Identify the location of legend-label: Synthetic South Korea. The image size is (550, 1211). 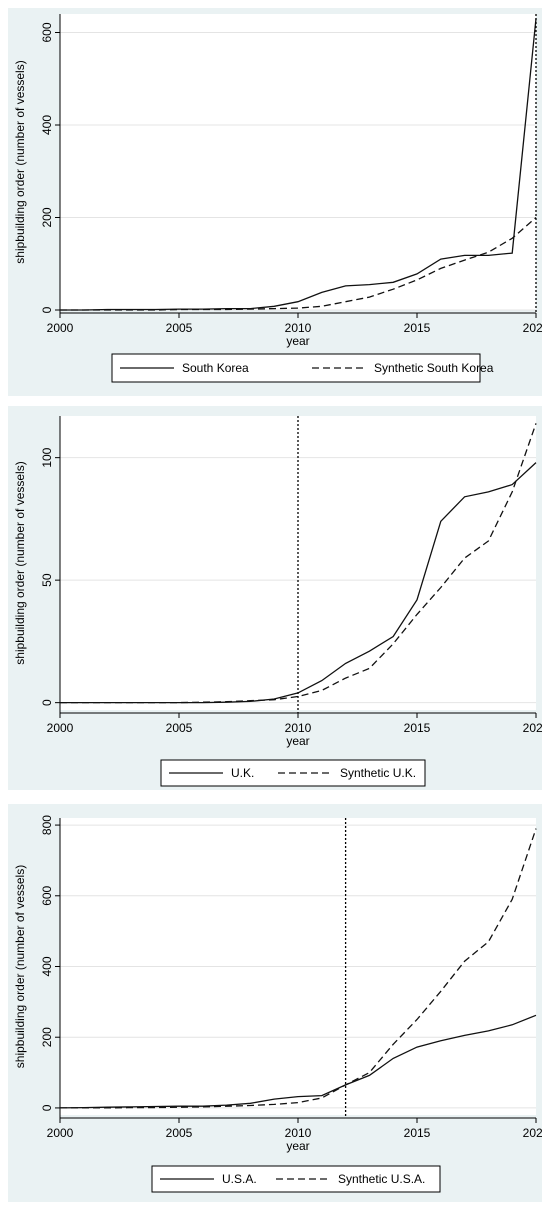
(434, 368).